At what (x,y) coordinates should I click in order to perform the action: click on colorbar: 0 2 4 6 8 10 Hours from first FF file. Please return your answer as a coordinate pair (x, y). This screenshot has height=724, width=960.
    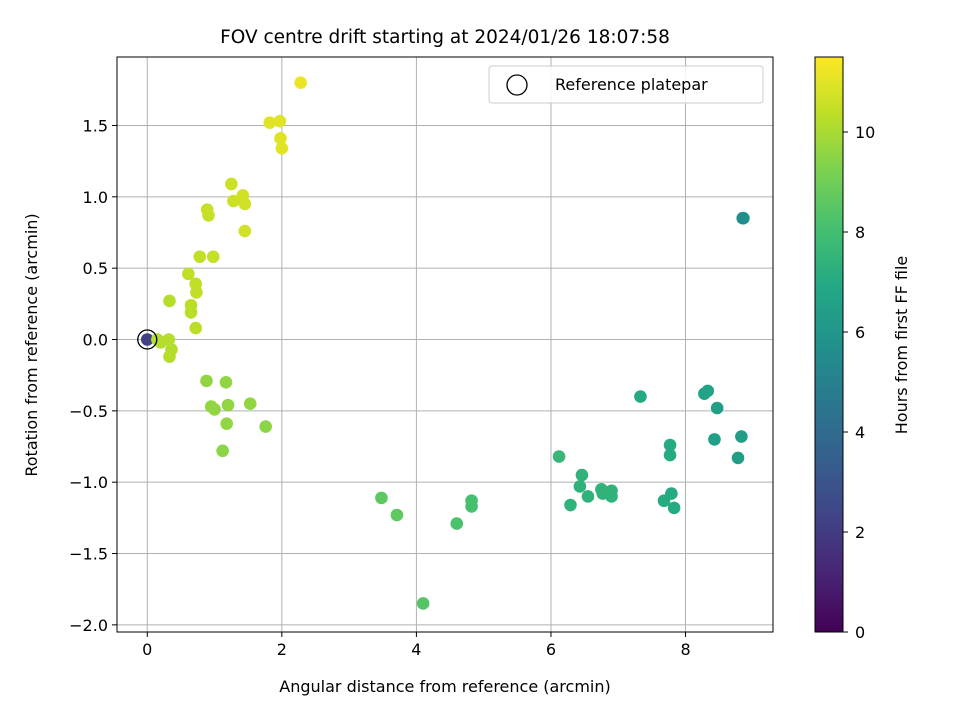
    Looking at the image, I should click on (862, 349).